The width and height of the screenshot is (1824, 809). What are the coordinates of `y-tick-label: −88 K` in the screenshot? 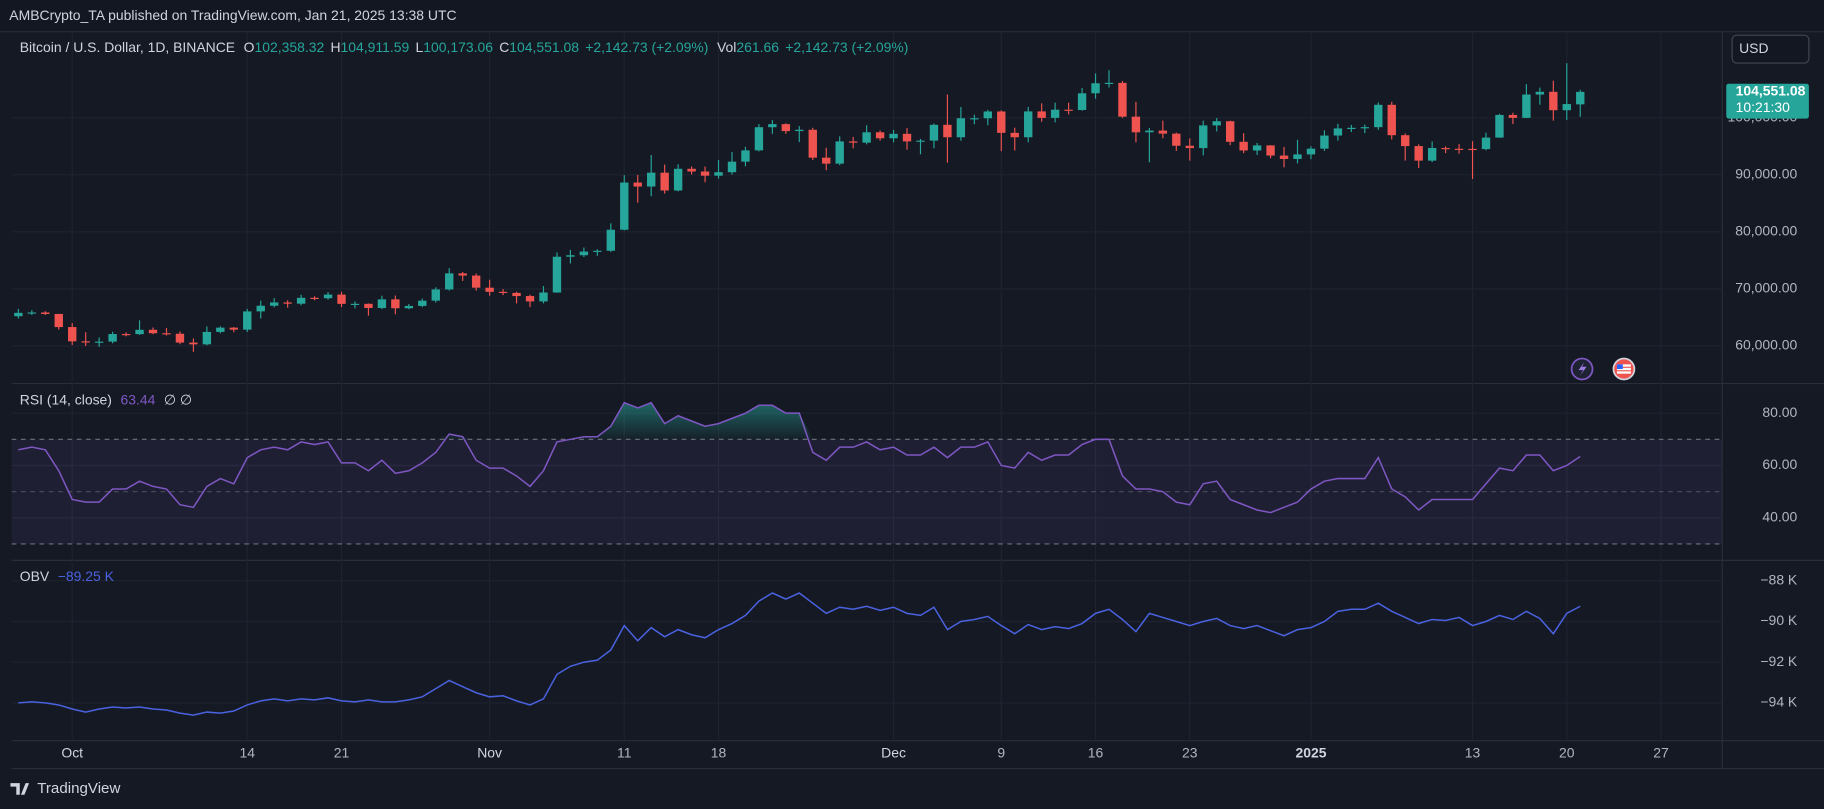 It's located at (1779, 579).